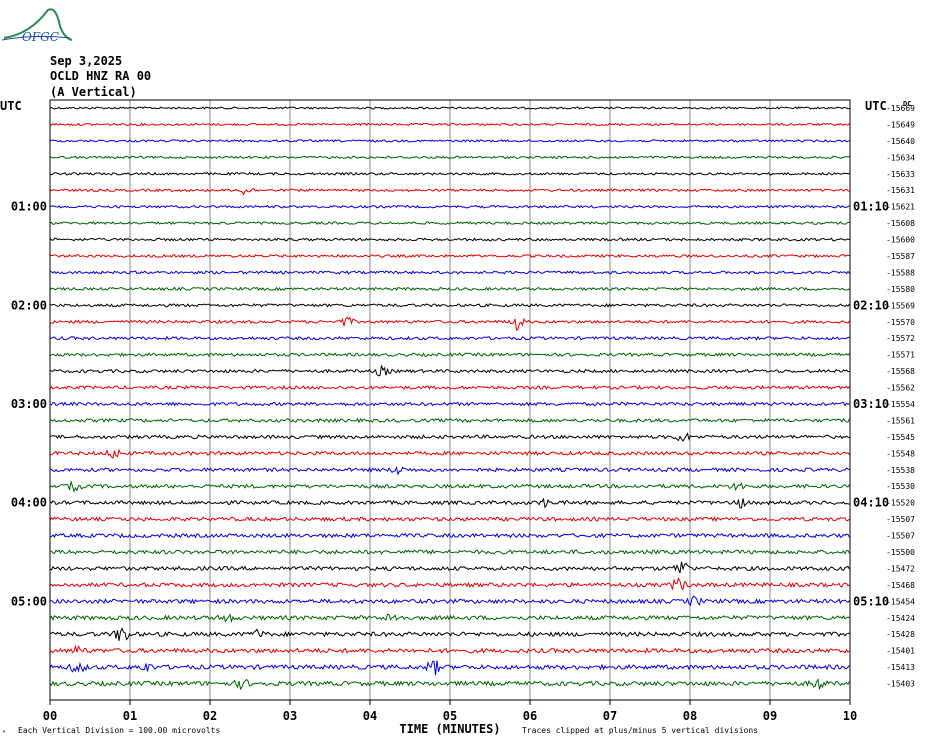 The width and height of the screenshot is (930, 744). Describe the element at coordinates (530, 716) in the screenshot. I see `x-tick-label: 06` at that location.